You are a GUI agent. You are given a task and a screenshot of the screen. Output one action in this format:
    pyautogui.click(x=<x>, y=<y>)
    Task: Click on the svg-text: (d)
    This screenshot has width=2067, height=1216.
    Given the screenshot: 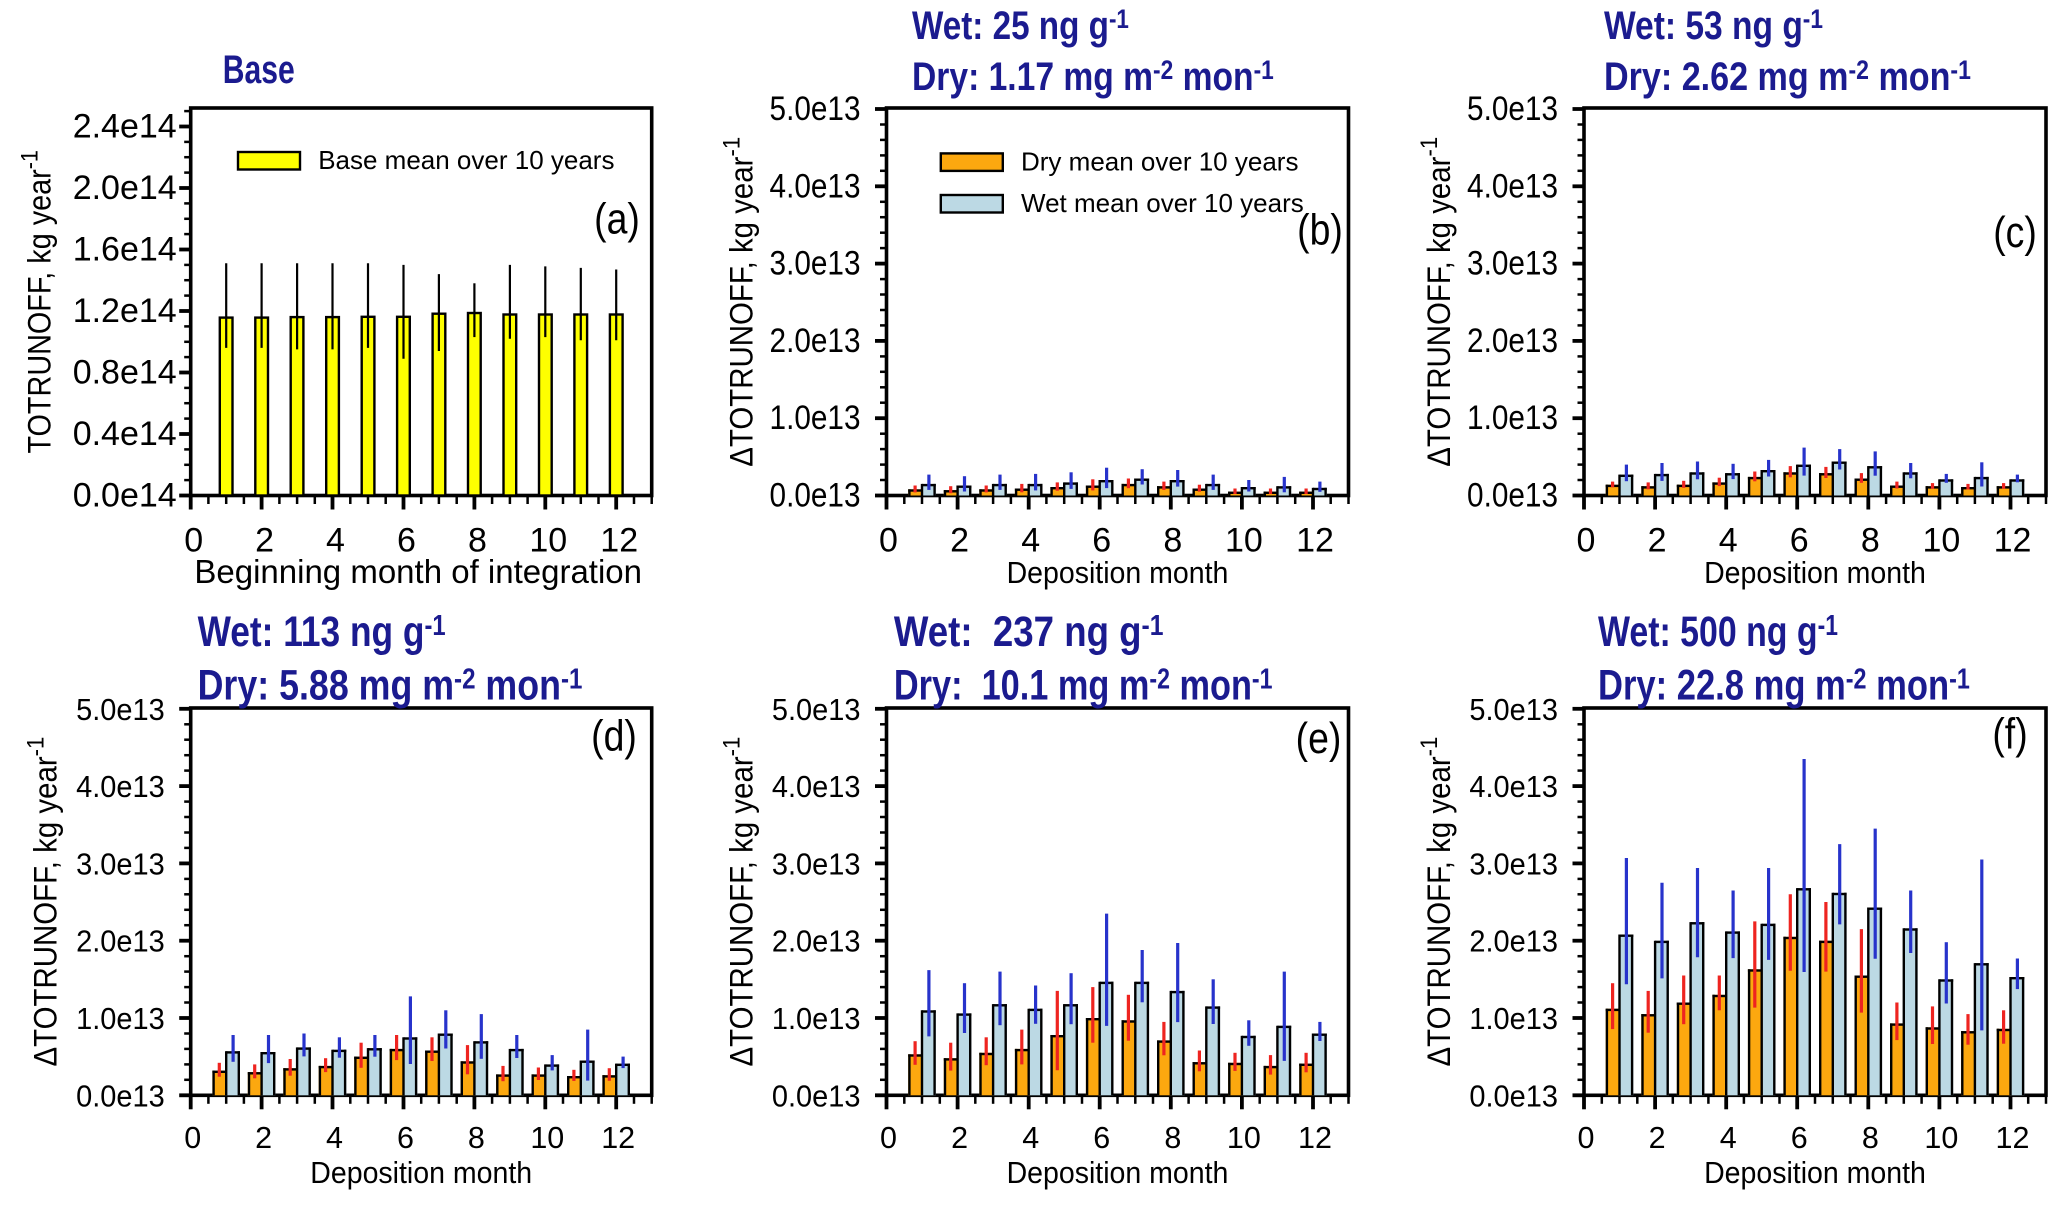 What is the action you would take?
    pyautogui.click(x=614, y=736)
    